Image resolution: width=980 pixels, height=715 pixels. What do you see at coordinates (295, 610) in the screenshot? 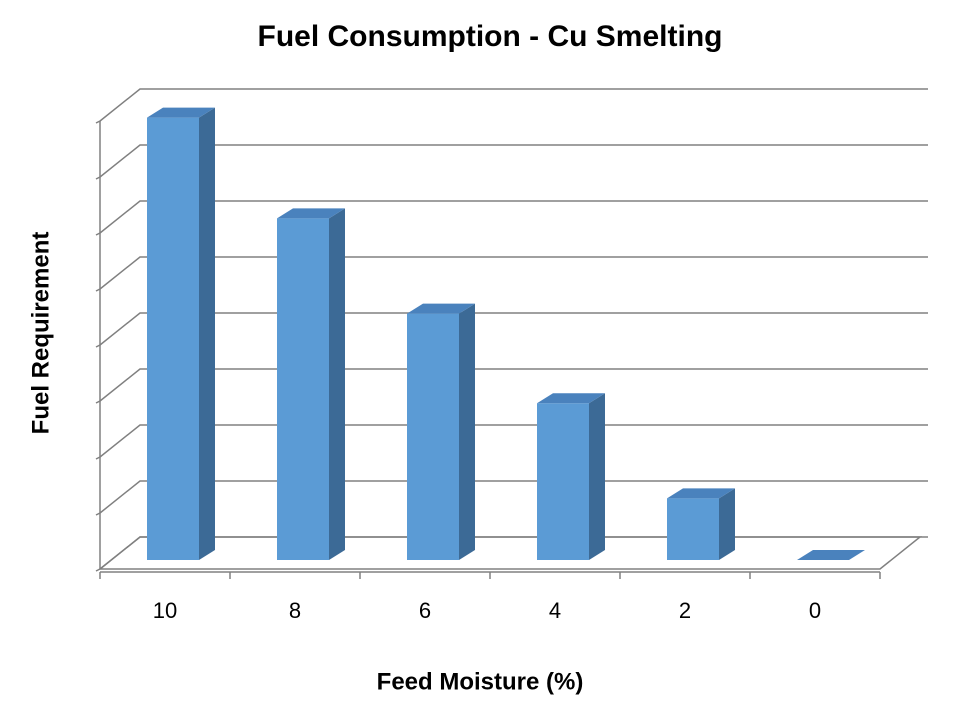
I see `x-tick-label: 8` at bounding box center [295, 610].